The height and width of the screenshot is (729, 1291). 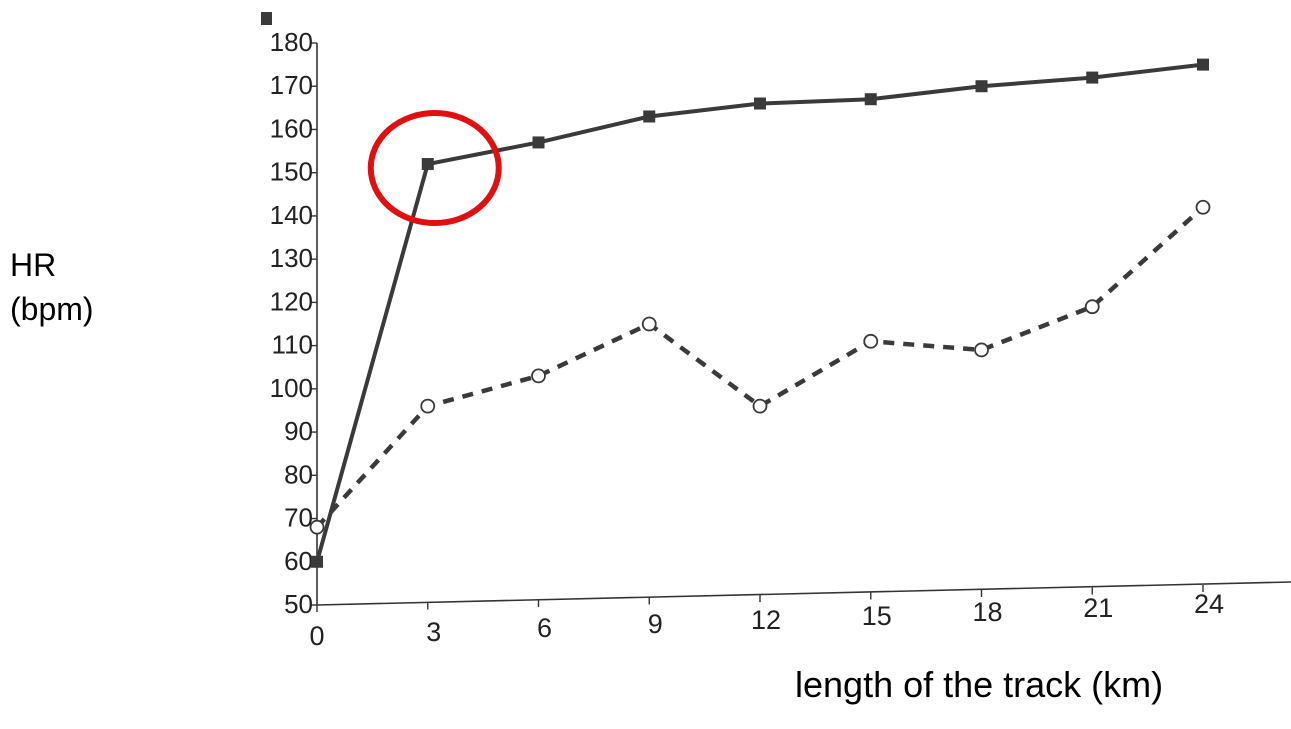 I want to click on y-tick-label: 130, so click(x=291, y=258).